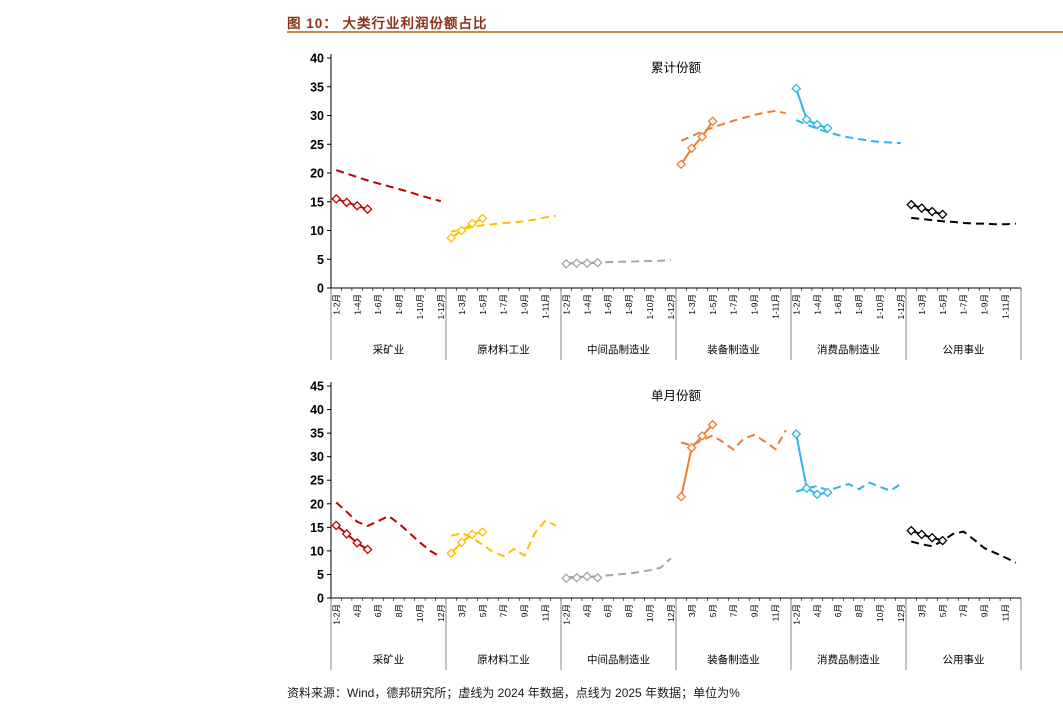 The image size is (1063, 713). What do you see at coordinates (675, 32) in the screenshot?
I see `title-divider` at bounding box center [675, 32].